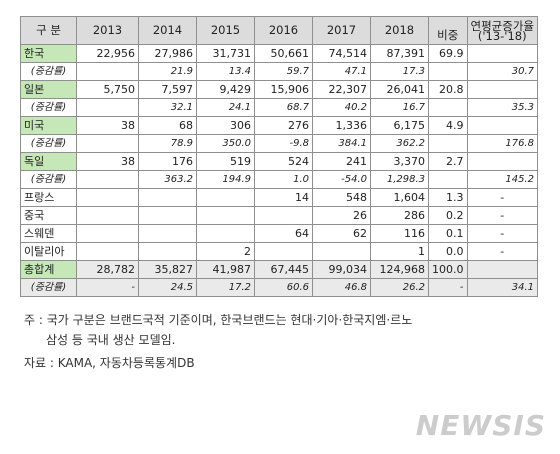 Image resolution: width=560 pixels, height=454 pixels. I want to click on table-row: 독일 38 176 519 524 241 3,370 2.7, so click(279, 161).